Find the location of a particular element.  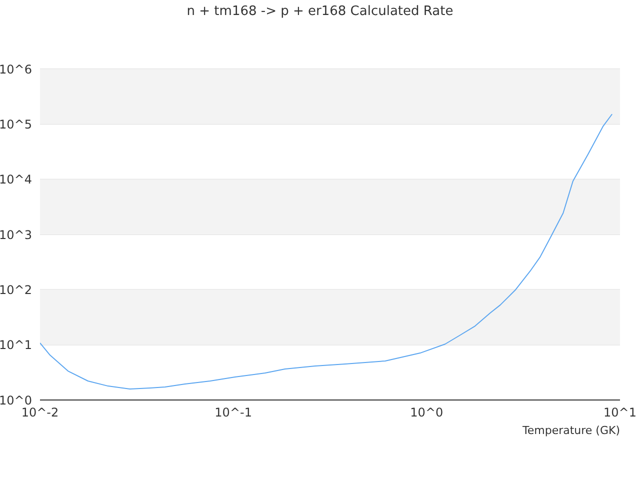

y-tick-label: 10^2 is located at coordinates (16, 289).